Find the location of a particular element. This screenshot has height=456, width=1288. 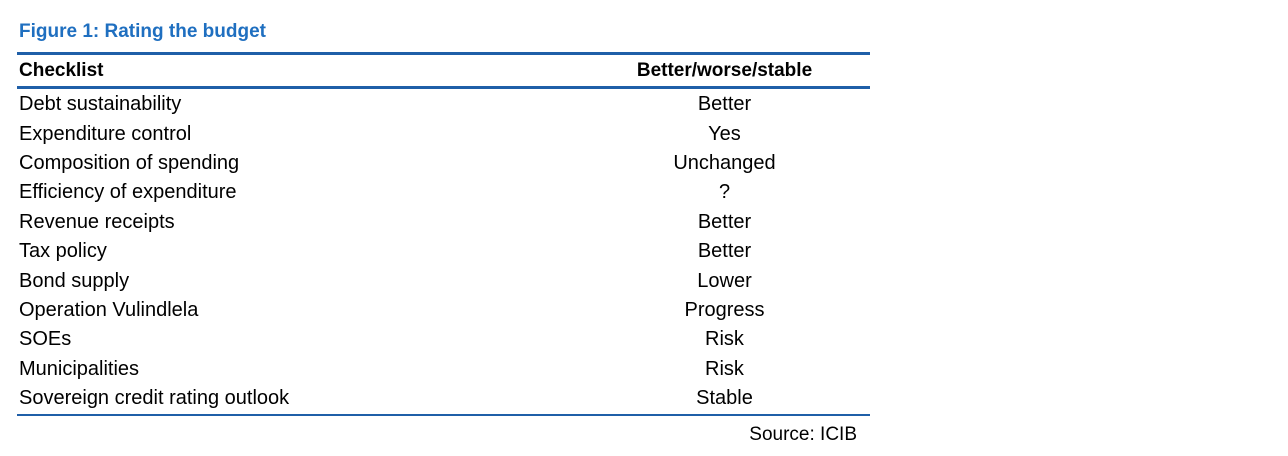

table-row: Sovereign credit rating outlook Stable is located at coordinates (443, 398).